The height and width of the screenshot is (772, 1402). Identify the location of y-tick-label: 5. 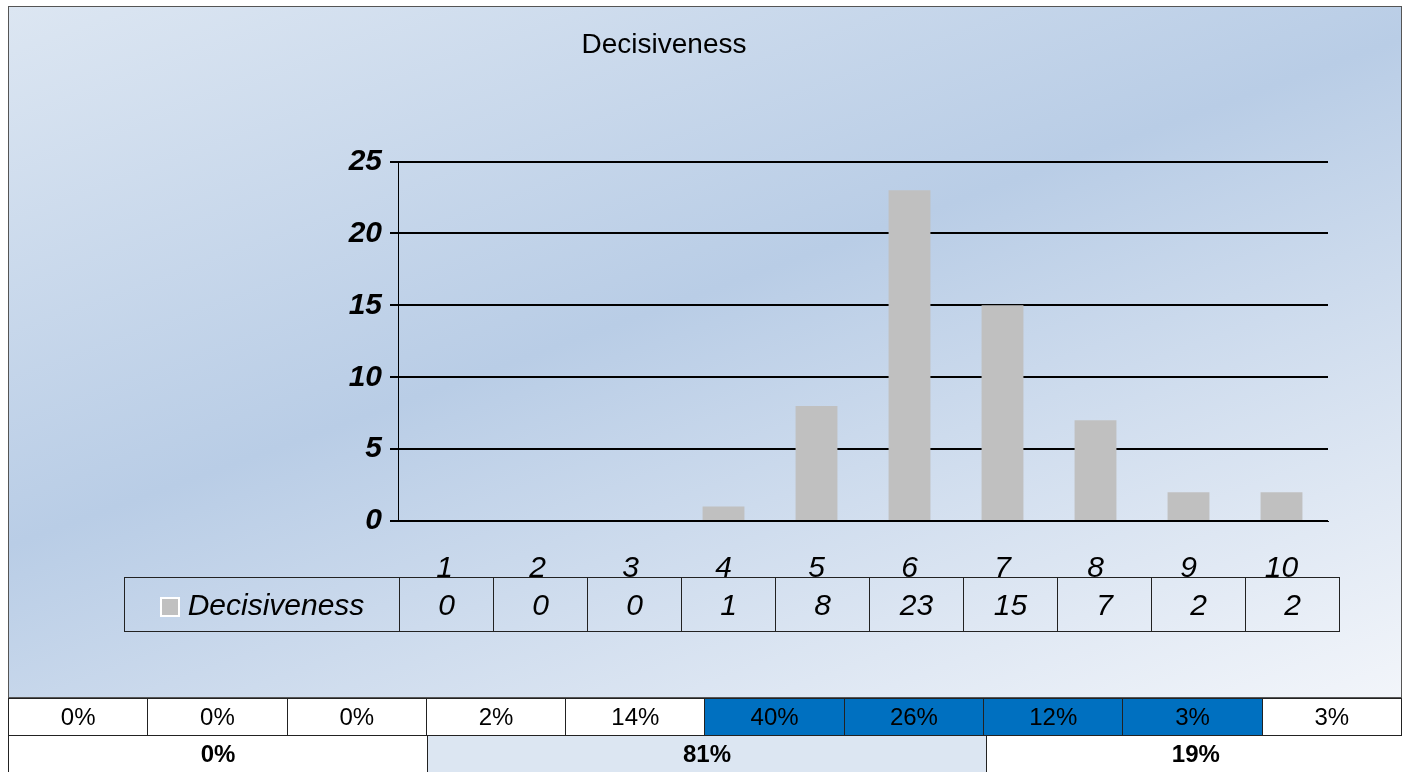
(374, 447).